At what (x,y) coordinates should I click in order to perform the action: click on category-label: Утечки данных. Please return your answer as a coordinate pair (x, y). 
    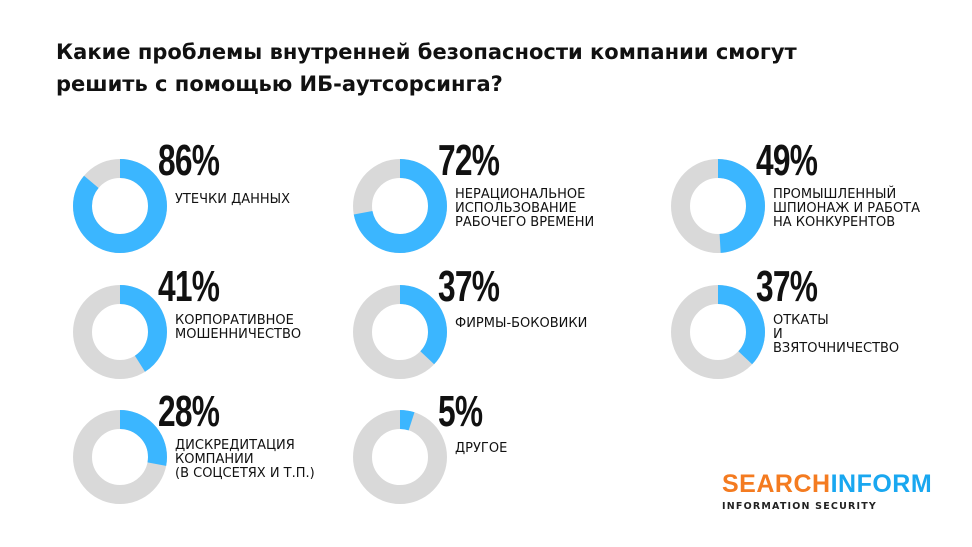
    Looking at the image, I should click on (233, 199).